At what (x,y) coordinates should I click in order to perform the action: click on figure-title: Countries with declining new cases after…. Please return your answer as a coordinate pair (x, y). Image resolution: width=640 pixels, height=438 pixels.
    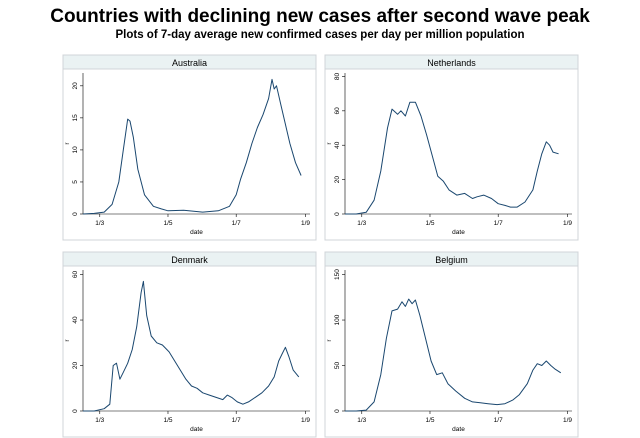
    Looking at the image, I should click on (320, 16).